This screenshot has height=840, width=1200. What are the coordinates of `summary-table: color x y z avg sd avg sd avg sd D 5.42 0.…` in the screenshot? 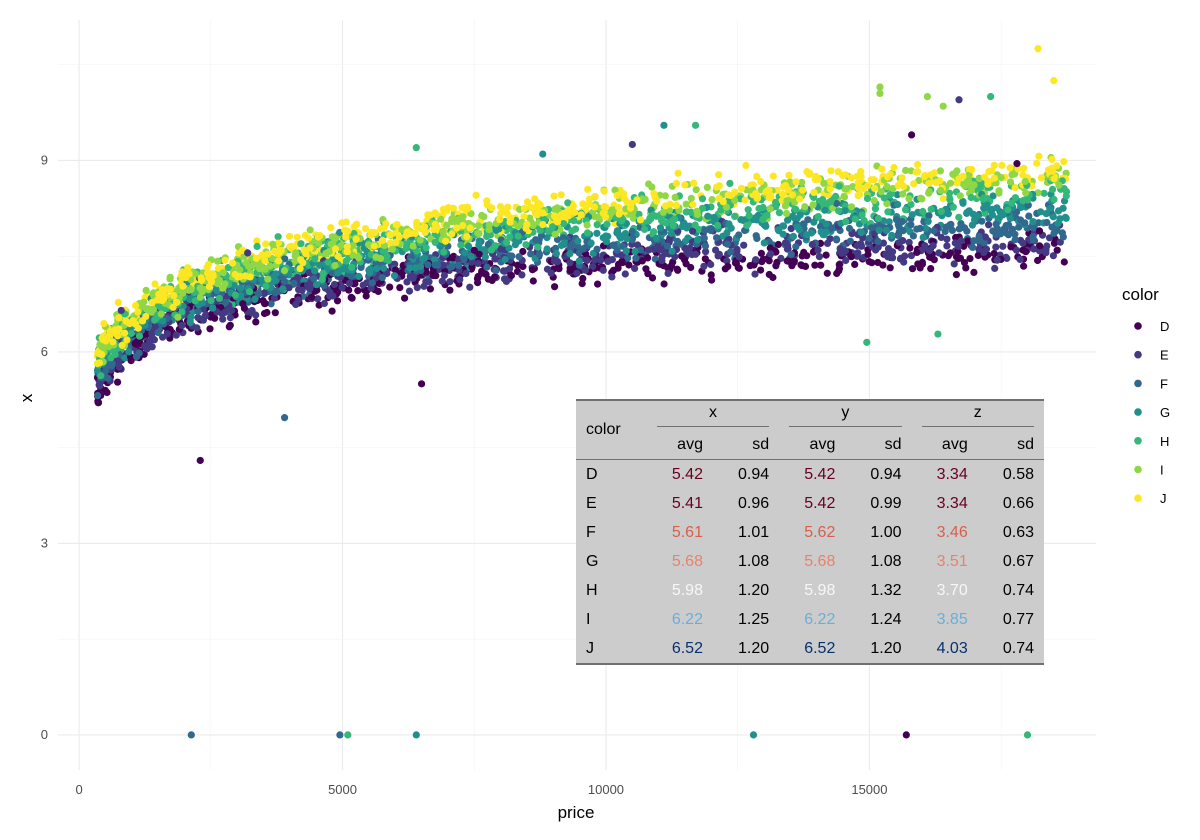 It's located at (810, 532).